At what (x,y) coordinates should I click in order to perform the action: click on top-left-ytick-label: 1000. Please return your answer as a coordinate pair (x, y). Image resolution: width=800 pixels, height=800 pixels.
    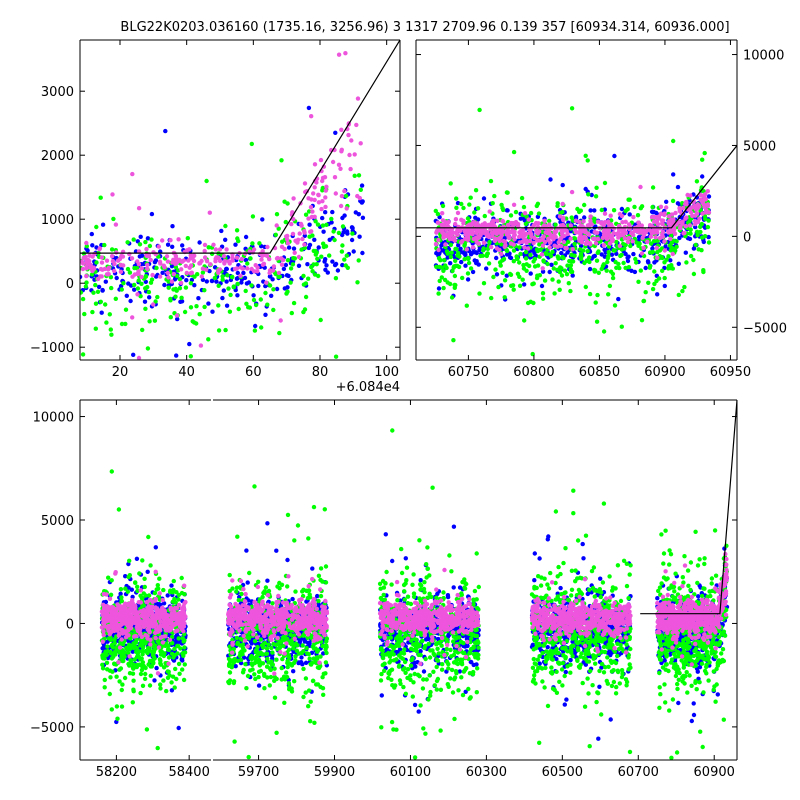
    Looking at the image, I should click on (57, 220).